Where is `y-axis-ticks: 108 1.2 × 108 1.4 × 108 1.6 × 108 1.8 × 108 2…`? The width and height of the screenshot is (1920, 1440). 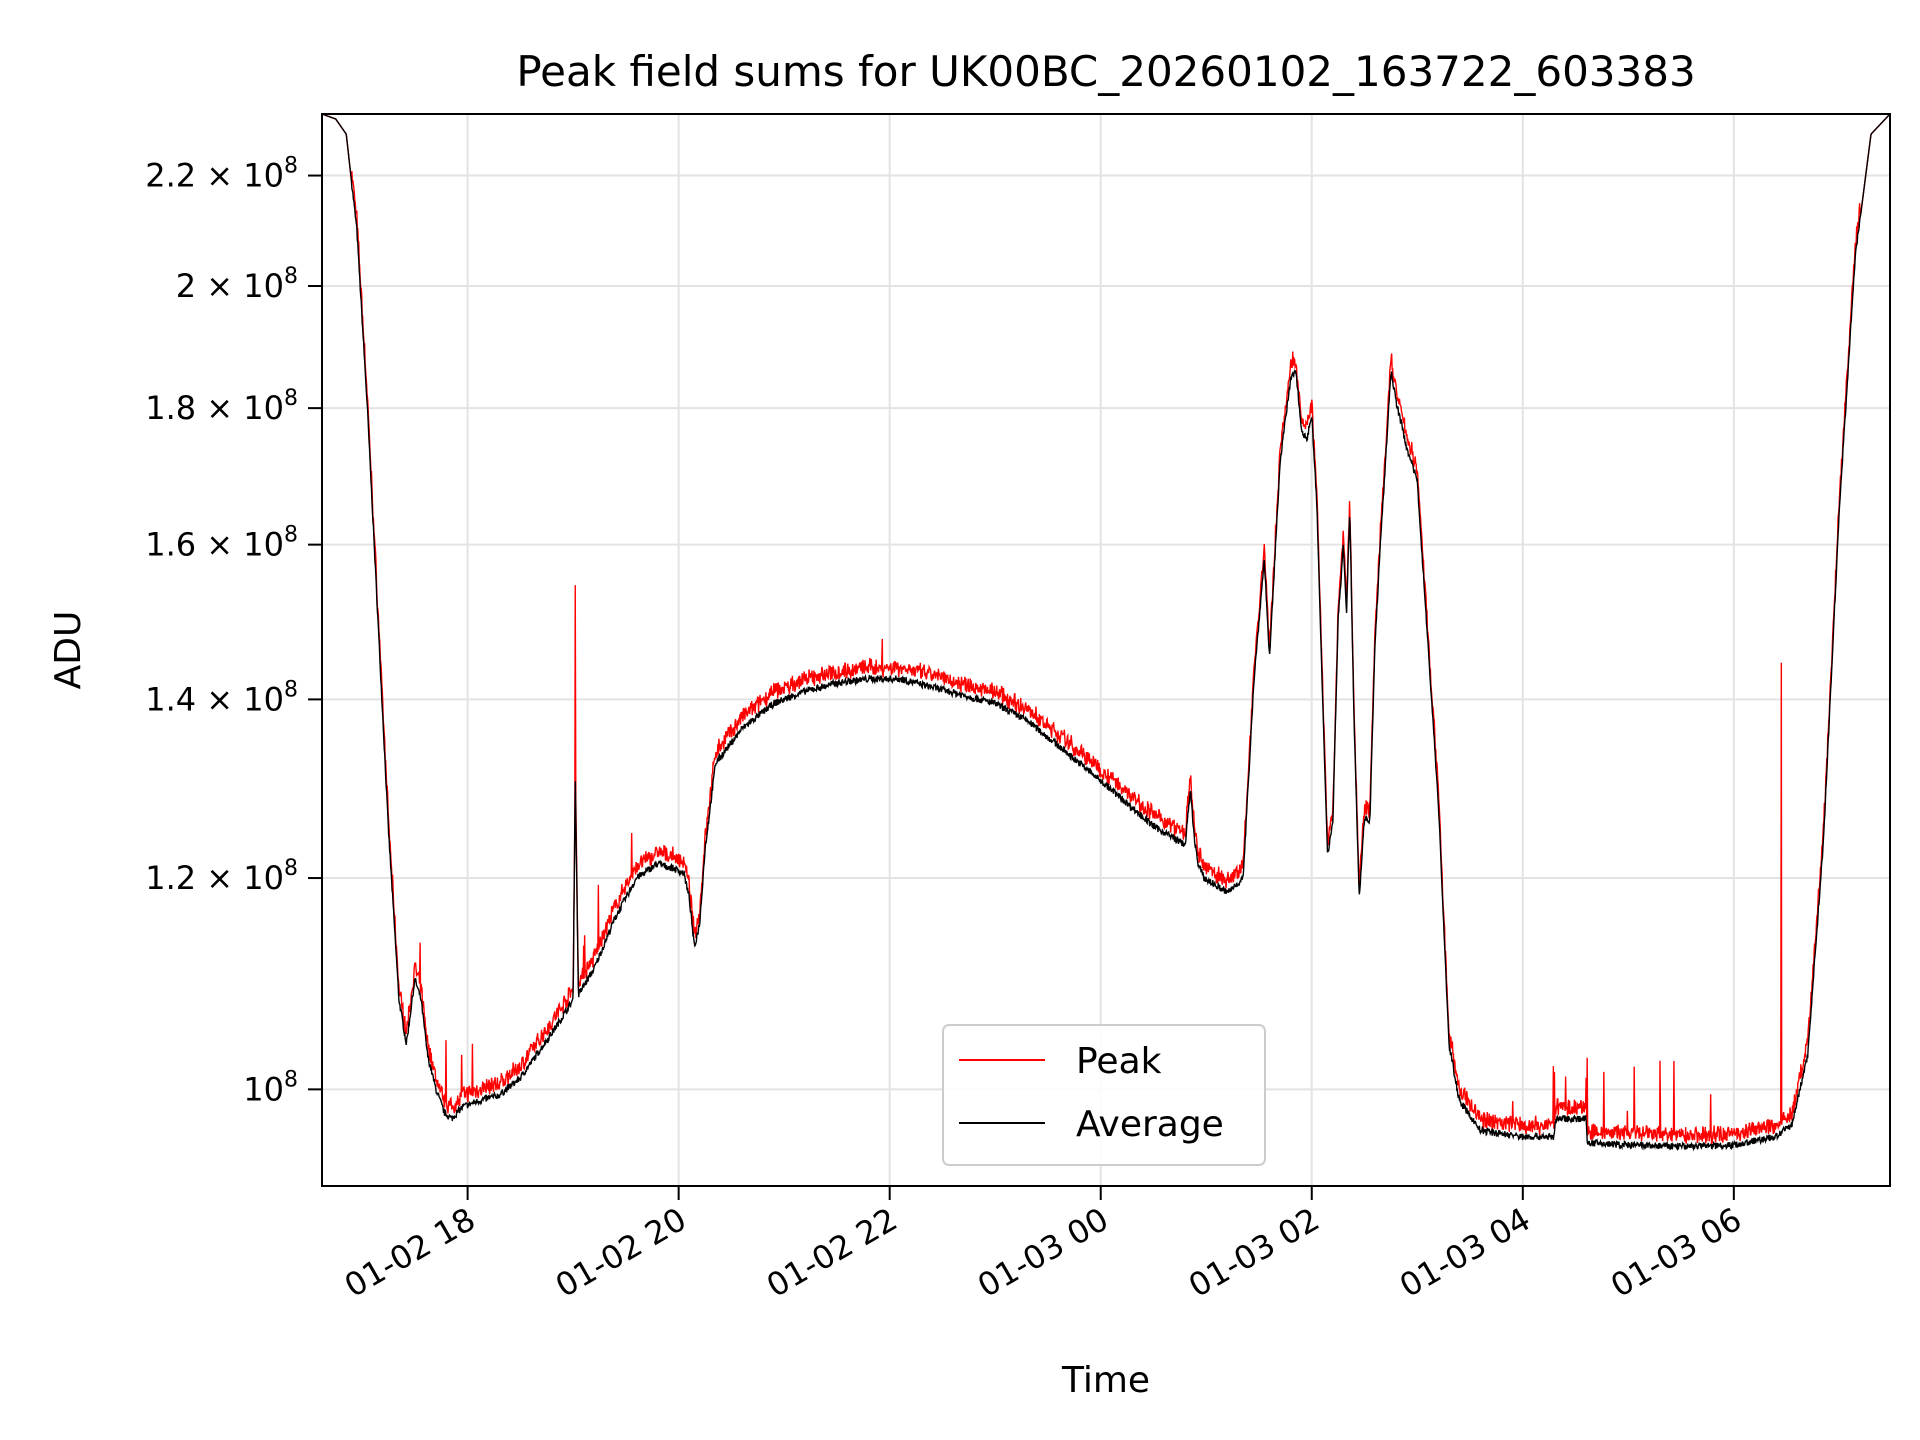 y-axis-ticks: 108 1.2 × 108 1.4 × 108 1.6 × 108 1.8 × 108 2… is located at coordinates (233, 631).